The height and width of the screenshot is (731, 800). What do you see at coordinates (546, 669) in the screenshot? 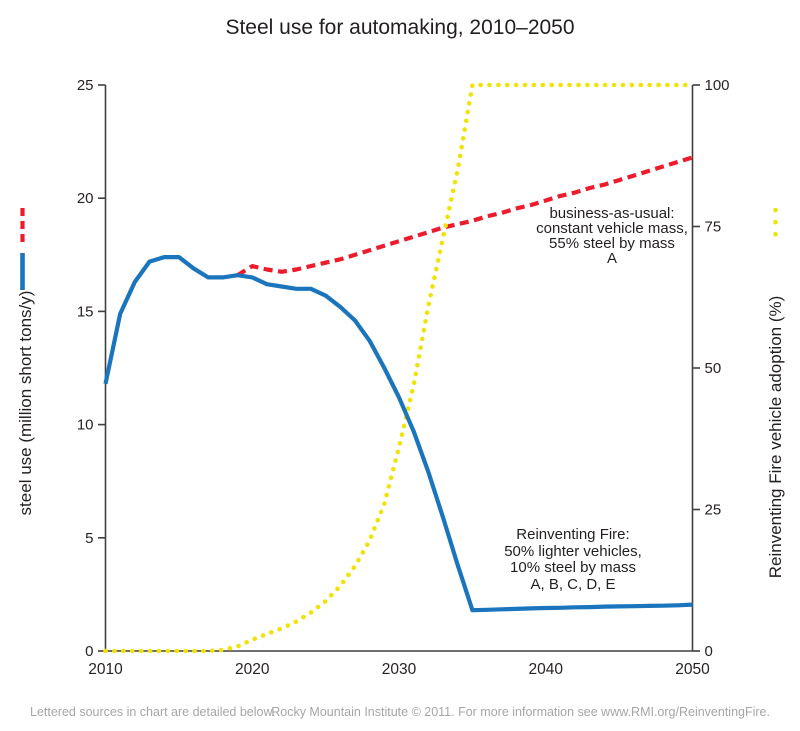
I see `x-axis-tick-label: 2040` at bounding box center [546, 669].